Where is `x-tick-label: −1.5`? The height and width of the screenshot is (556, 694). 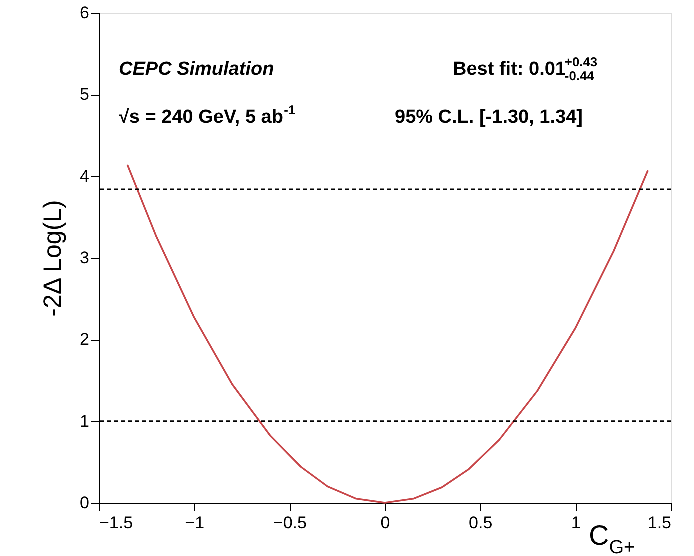
x-tick-label: −1.5 is located at coordinates (117, 523).